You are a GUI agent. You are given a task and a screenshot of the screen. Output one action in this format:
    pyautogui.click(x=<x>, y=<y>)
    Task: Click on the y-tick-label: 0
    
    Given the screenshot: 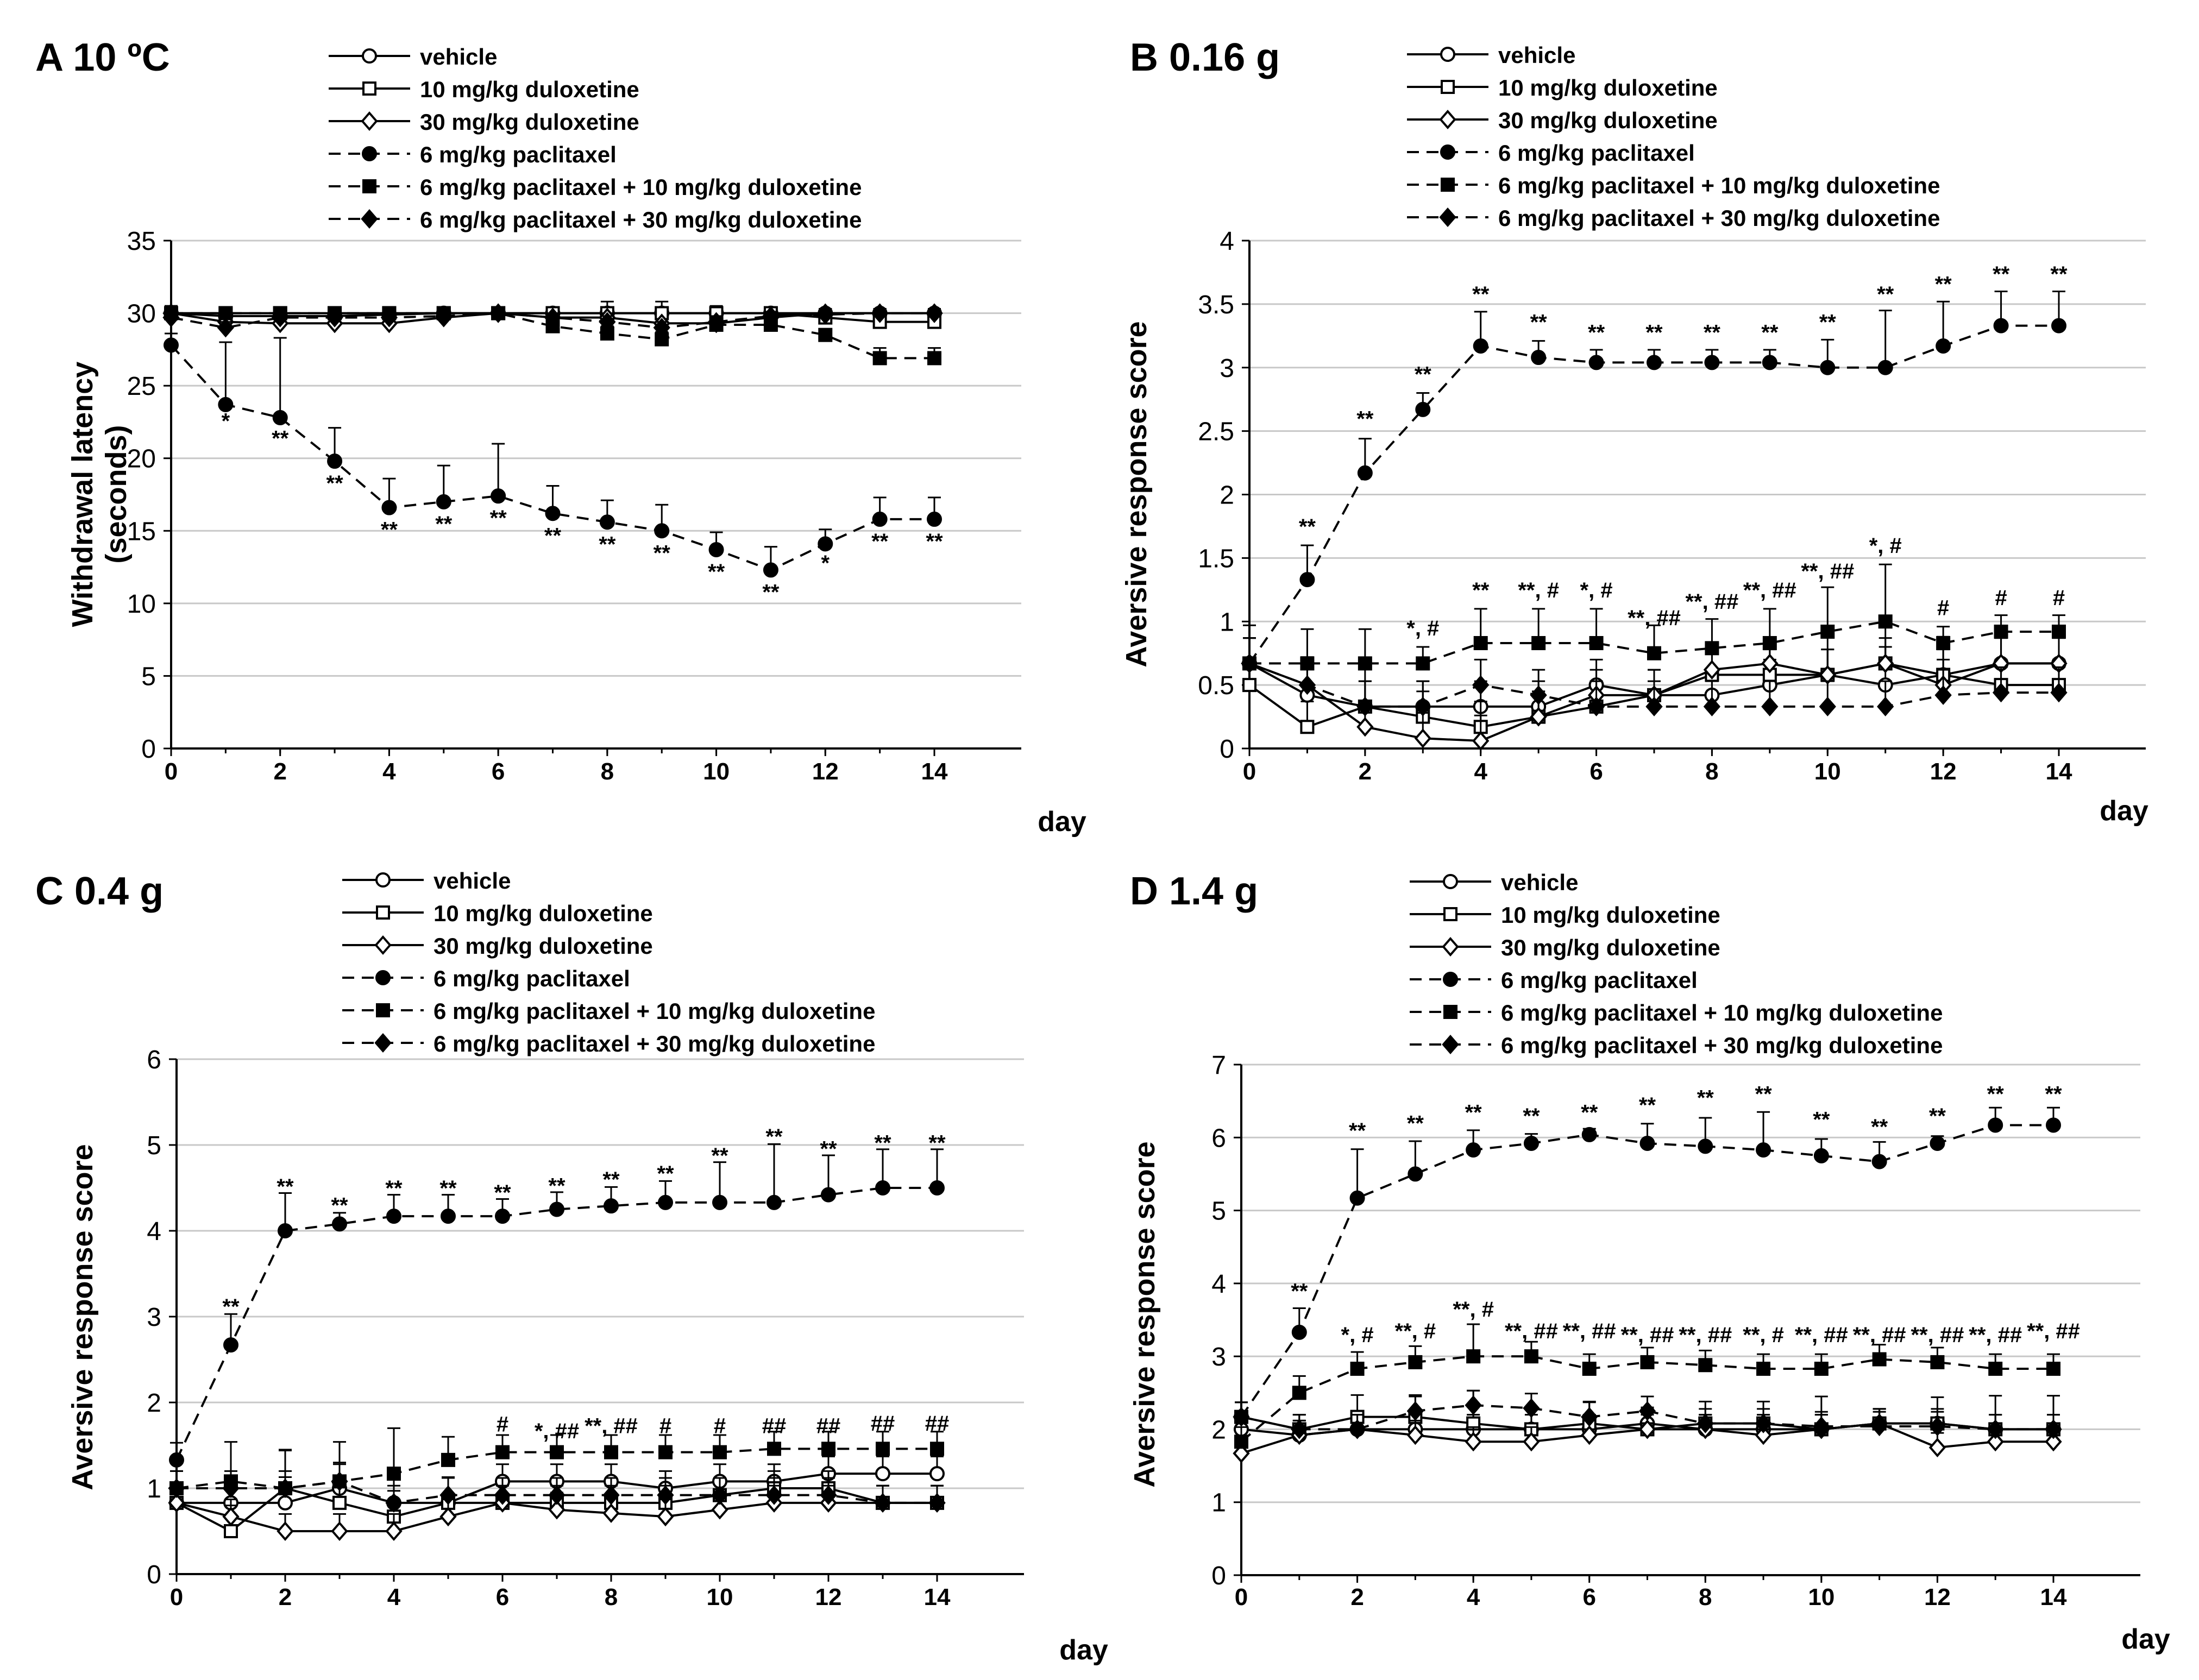 What is the action you would take?
    pyautogui.click(x=154, y=1575)
    